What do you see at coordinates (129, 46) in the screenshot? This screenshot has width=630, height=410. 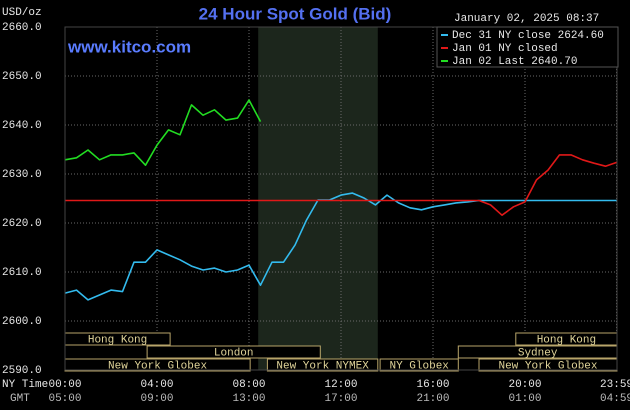 I see `watermark: www.kitco.com` at bounding box center [129, 46].